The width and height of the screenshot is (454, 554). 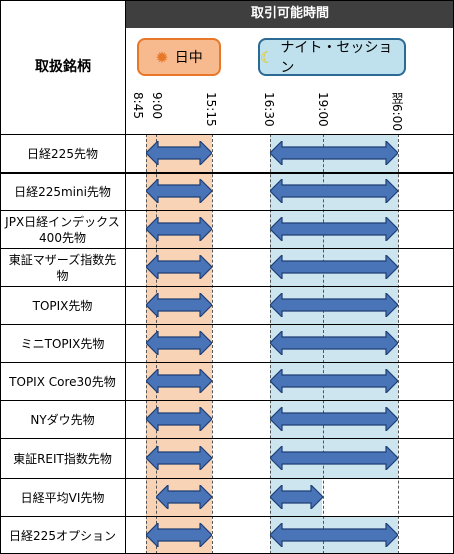 I want to click on day-badge: ✹ 日中, so click(x=179, y=57).